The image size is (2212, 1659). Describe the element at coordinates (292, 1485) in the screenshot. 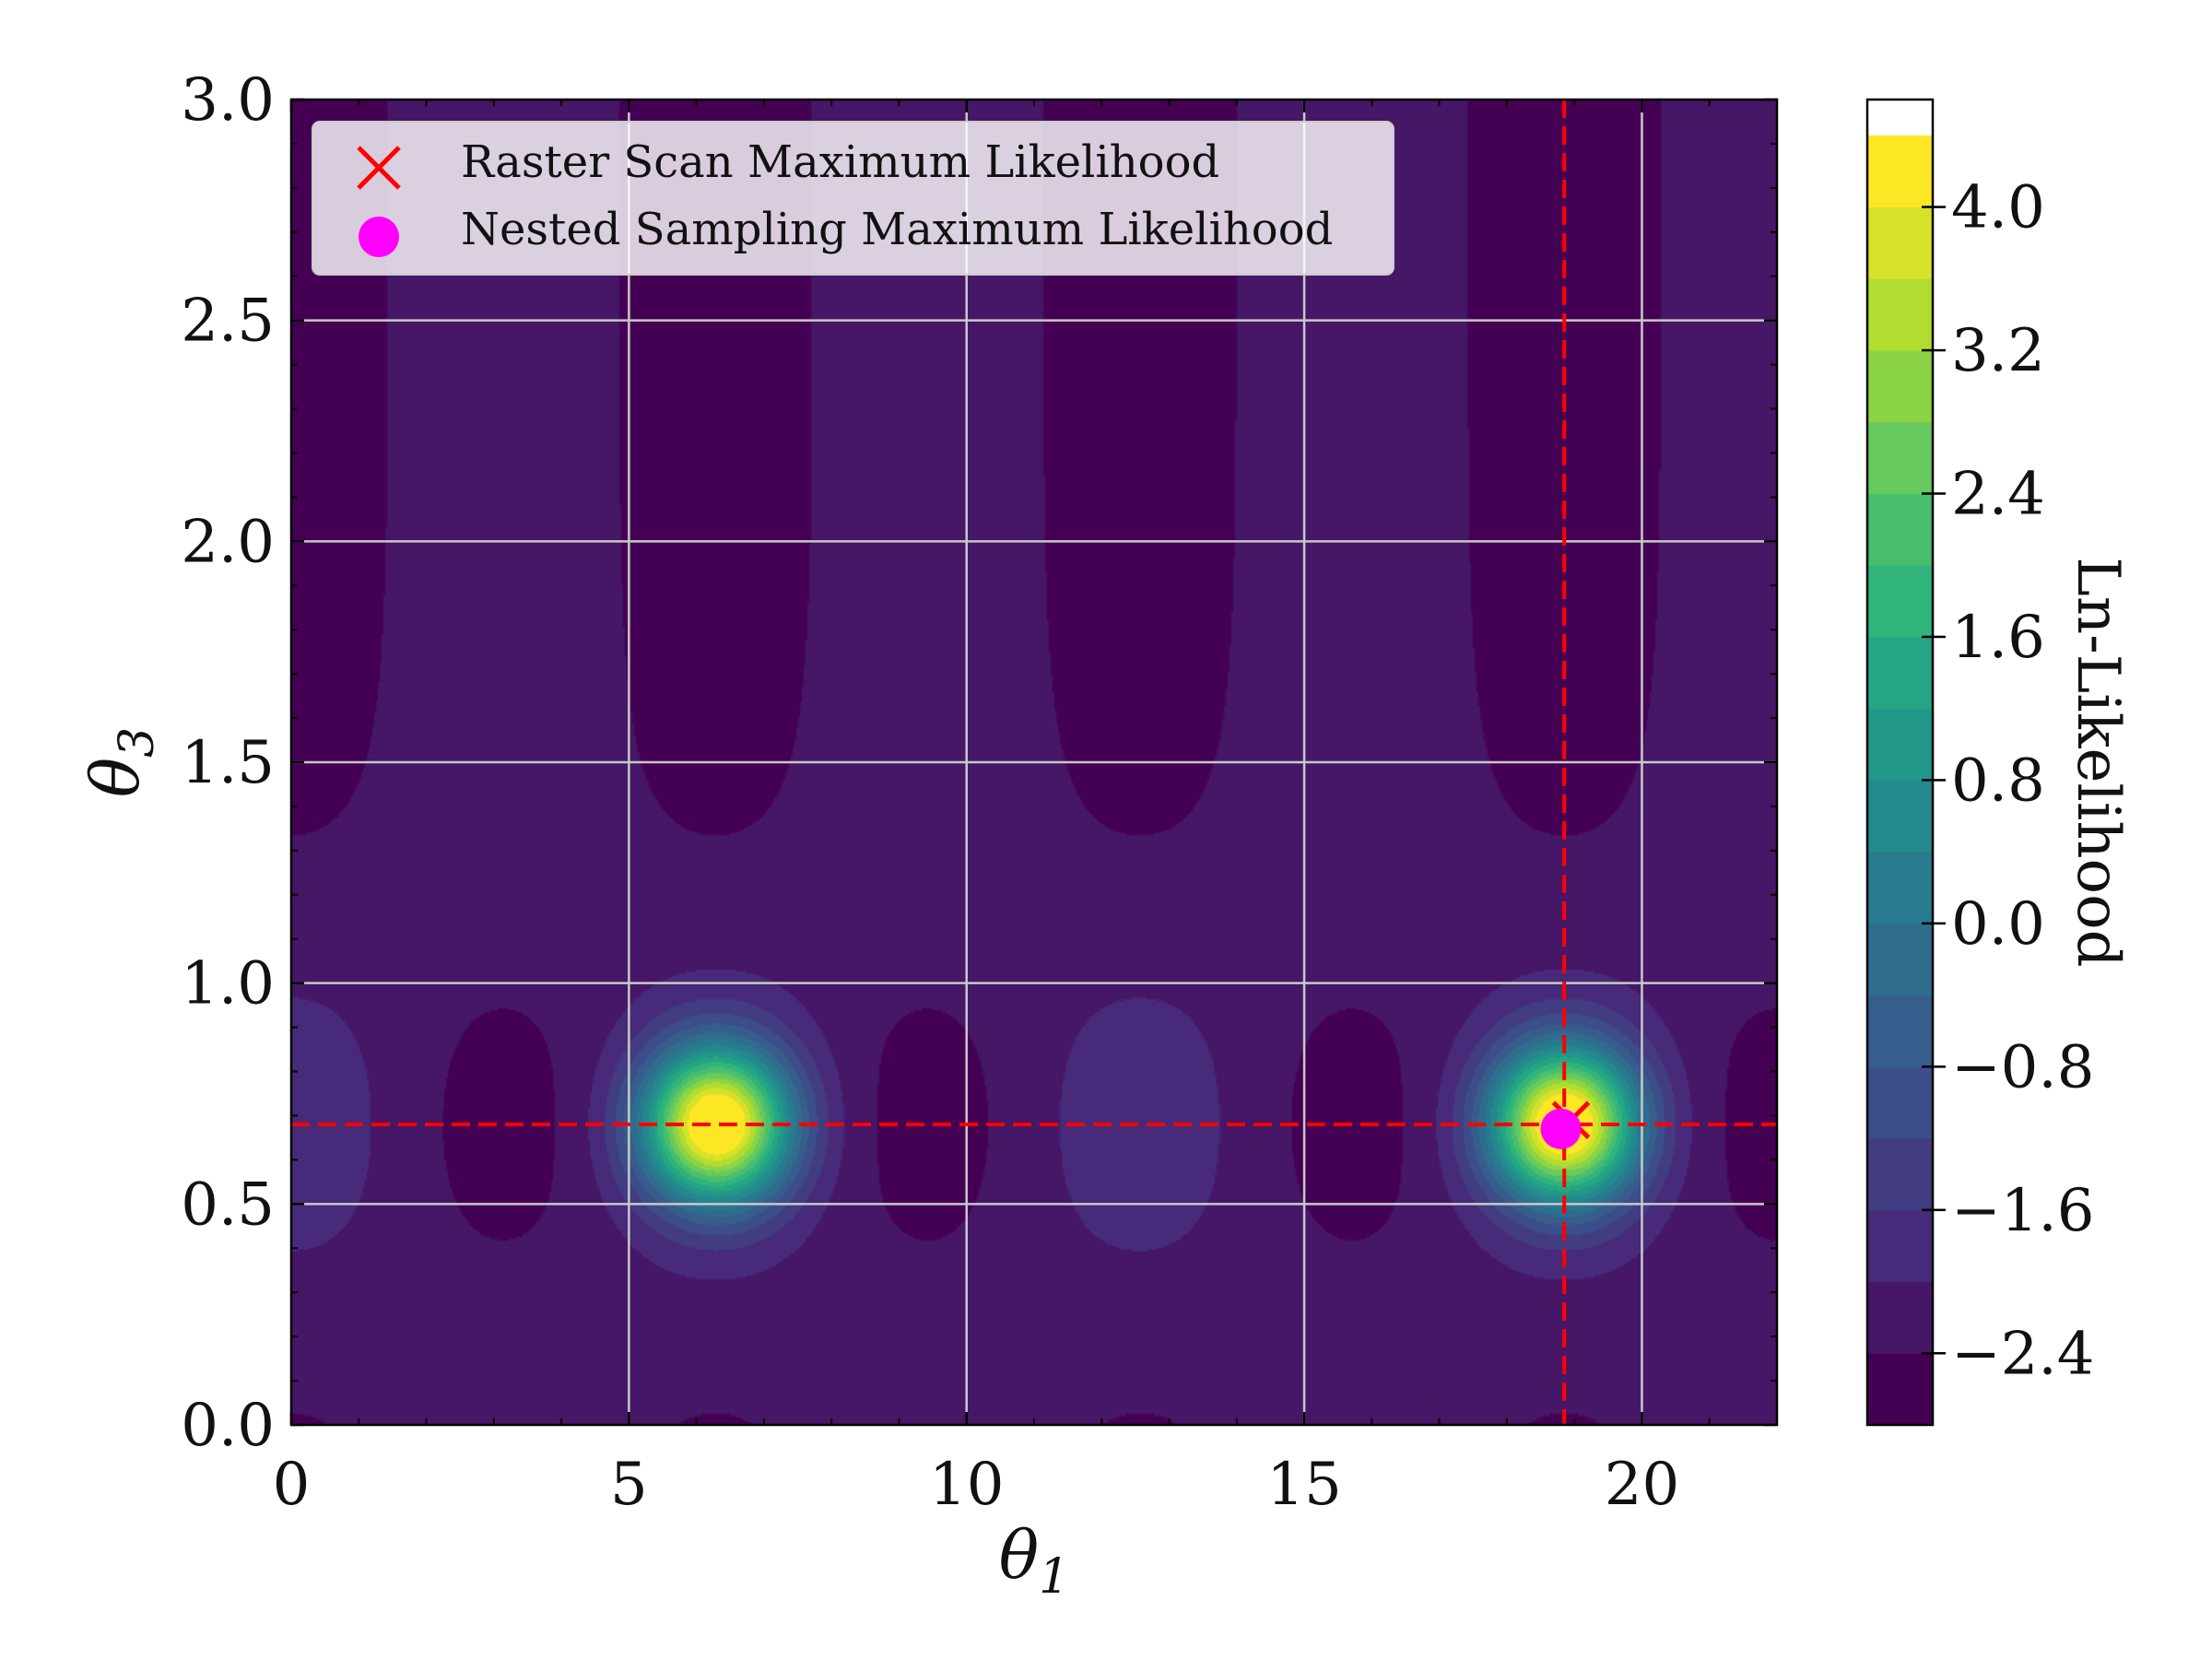

I see `x-tick-label: 0` at that location.